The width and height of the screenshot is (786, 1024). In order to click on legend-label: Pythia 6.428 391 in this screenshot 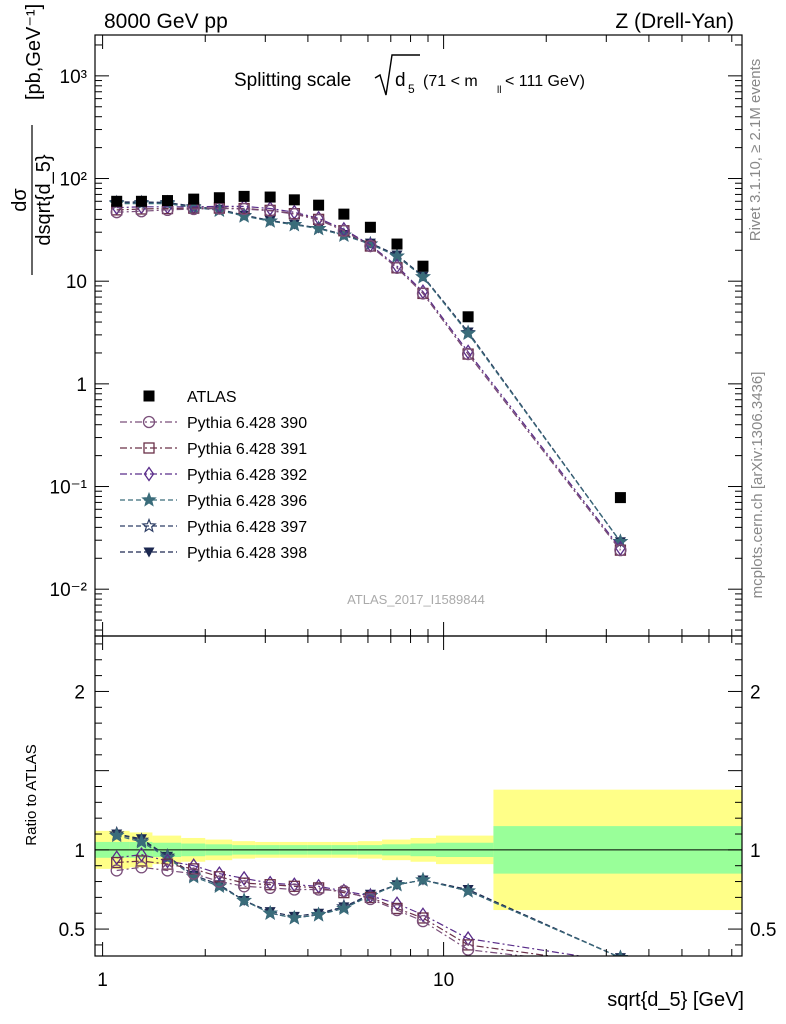, I will do `click(247, 449)`.